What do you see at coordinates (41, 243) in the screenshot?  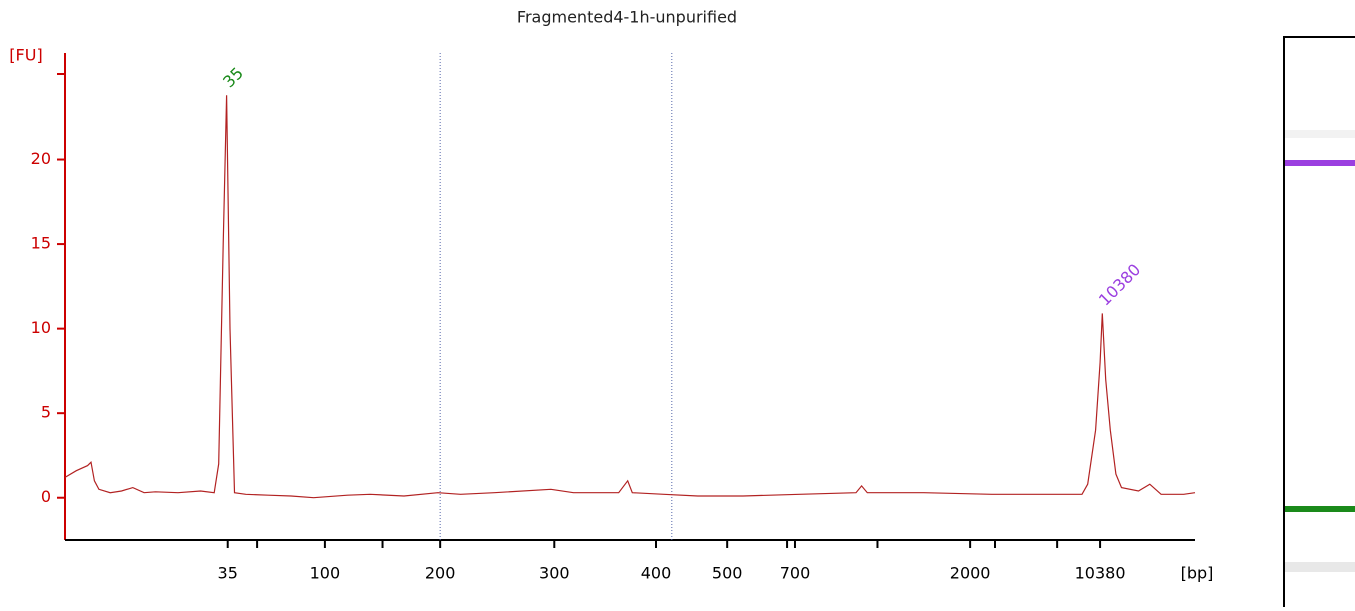 I see `y-tick-label: 15` at bounding box center [41, 243].